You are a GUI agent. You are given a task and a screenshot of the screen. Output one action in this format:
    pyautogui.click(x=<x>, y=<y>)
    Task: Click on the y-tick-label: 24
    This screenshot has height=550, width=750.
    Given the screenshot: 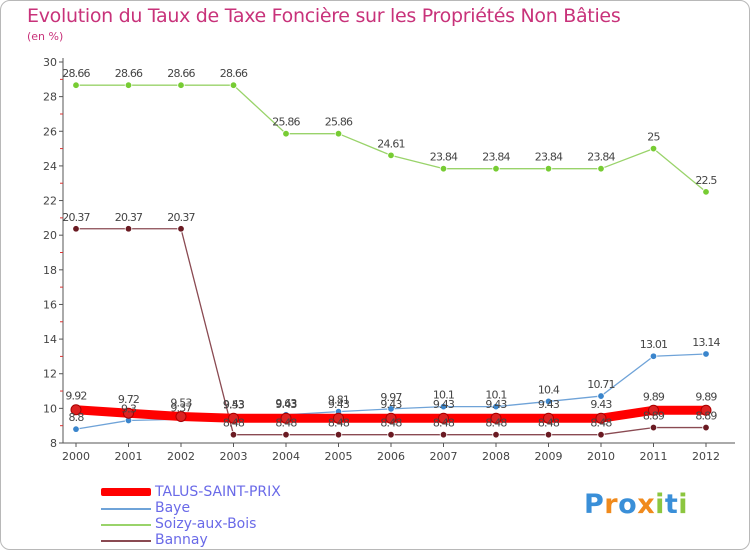 What is the action you would take?
    pyautogui.click(x=50, y=166)
    